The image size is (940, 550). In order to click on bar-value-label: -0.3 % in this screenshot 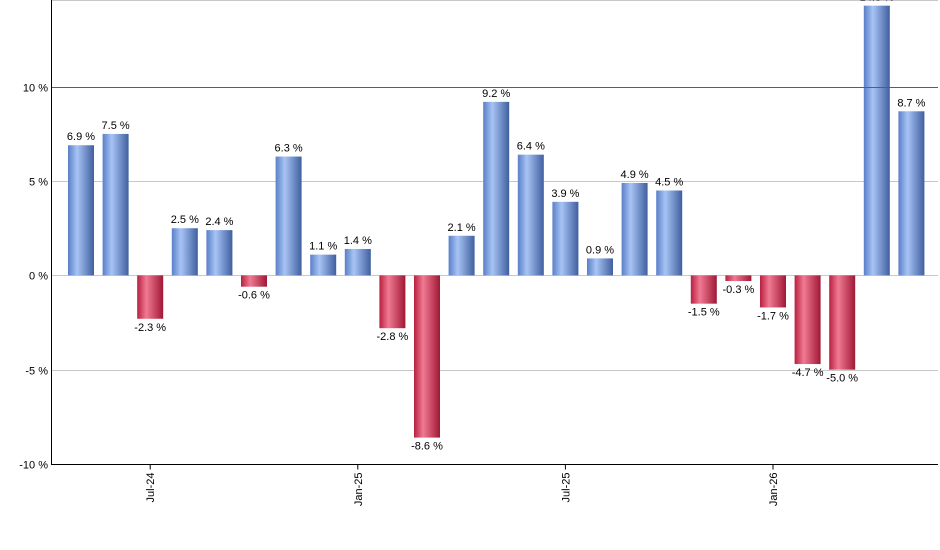, I will do `click(739, 290)`.